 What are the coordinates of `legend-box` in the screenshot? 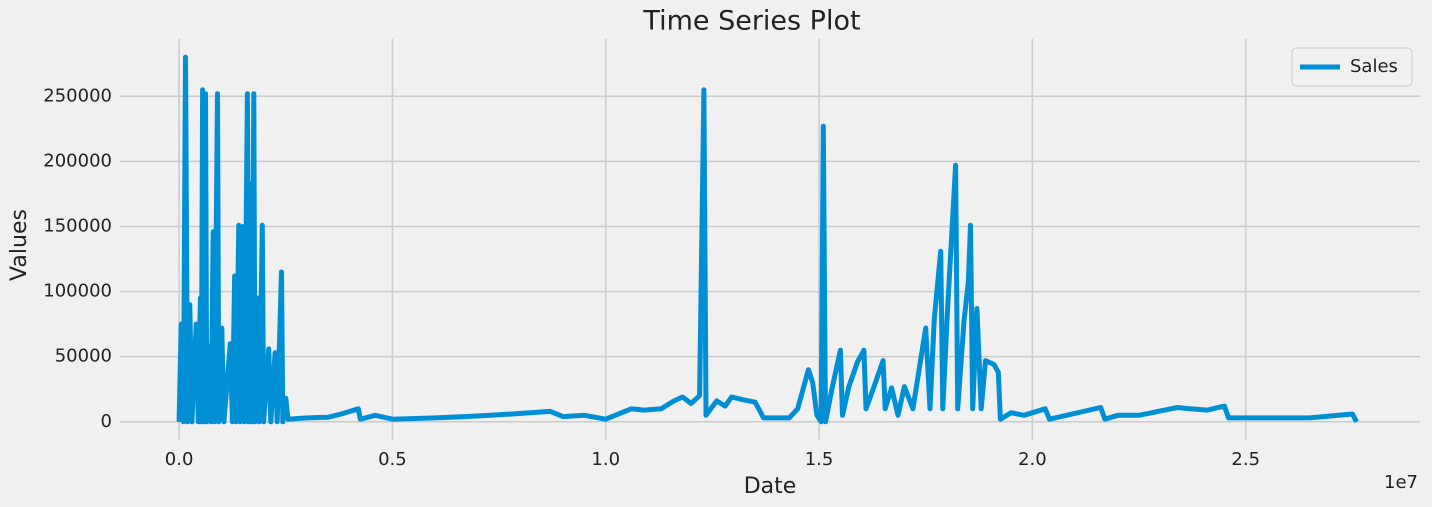 It's located at (1352, 67).